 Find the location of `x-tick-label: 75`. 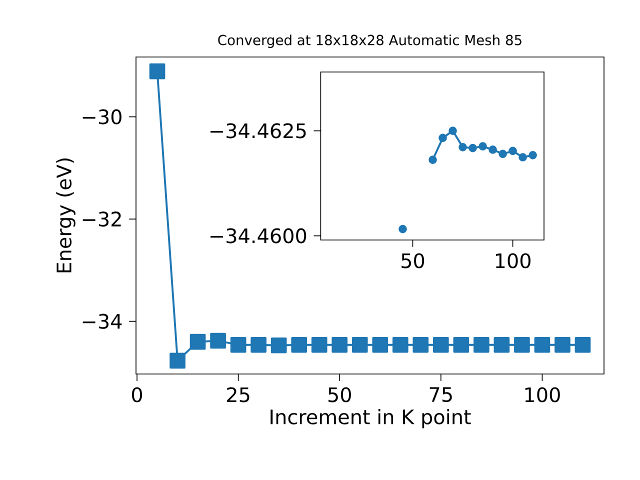

x-tick-label: 75 is located at coordinates (441, 394).